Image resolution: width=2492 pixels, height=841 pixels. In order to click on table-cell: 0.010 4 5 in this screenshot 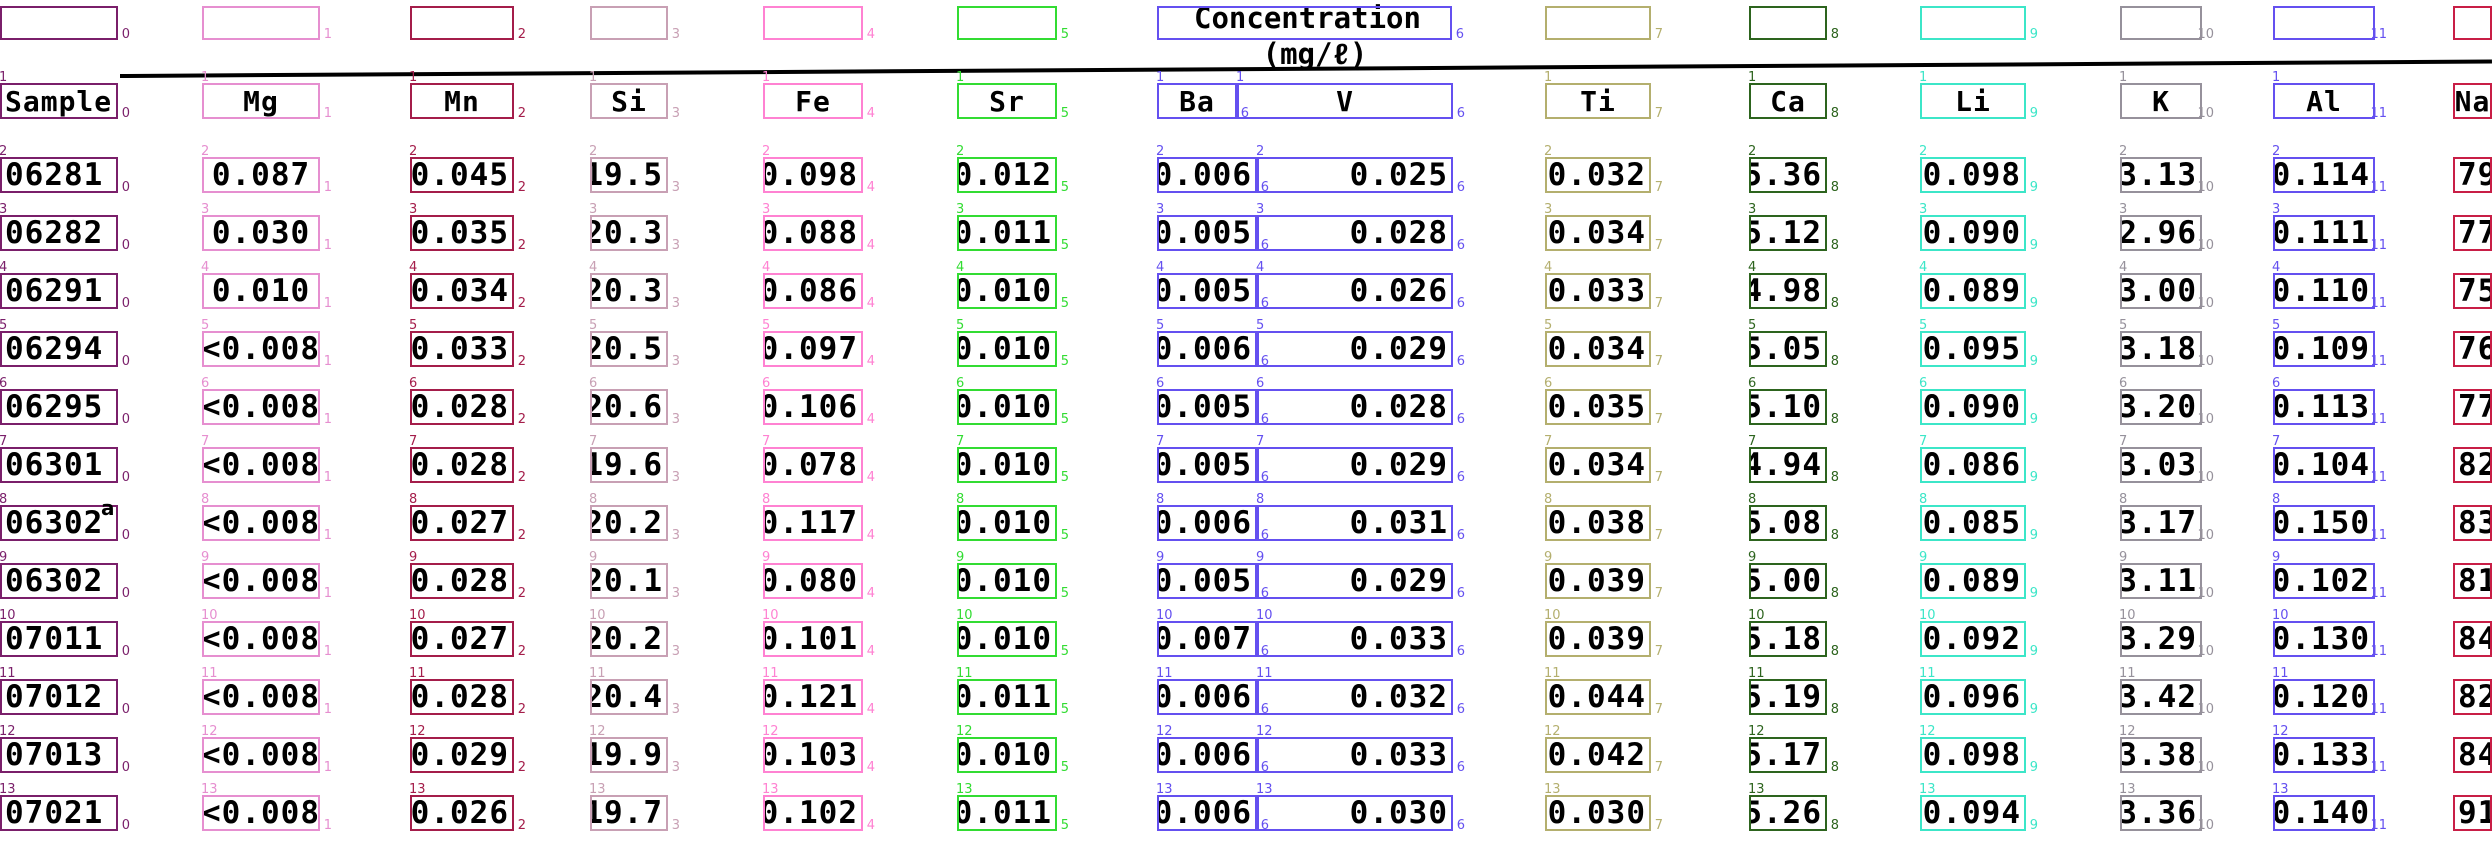, I will do `click(1012, 285)`.